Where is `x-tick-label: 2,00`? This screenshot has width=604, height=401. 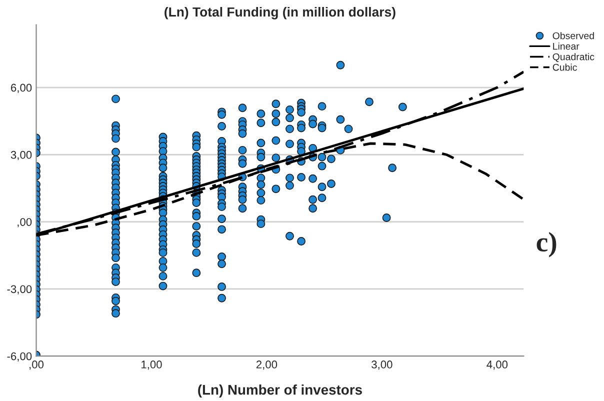
x-tick-label: 2,00 is located at coordinates (267, 365).